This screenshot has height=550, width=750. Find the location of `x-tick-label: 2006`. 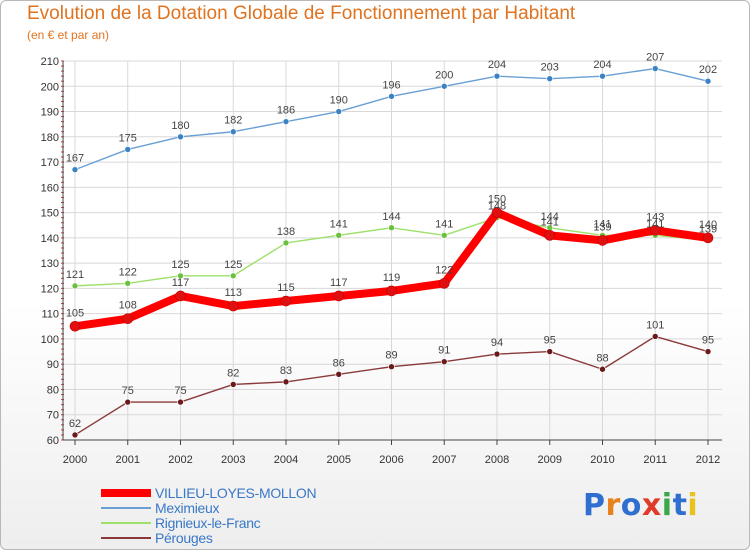

x-tick-label: 2006 is located at coordinates (391, 460).